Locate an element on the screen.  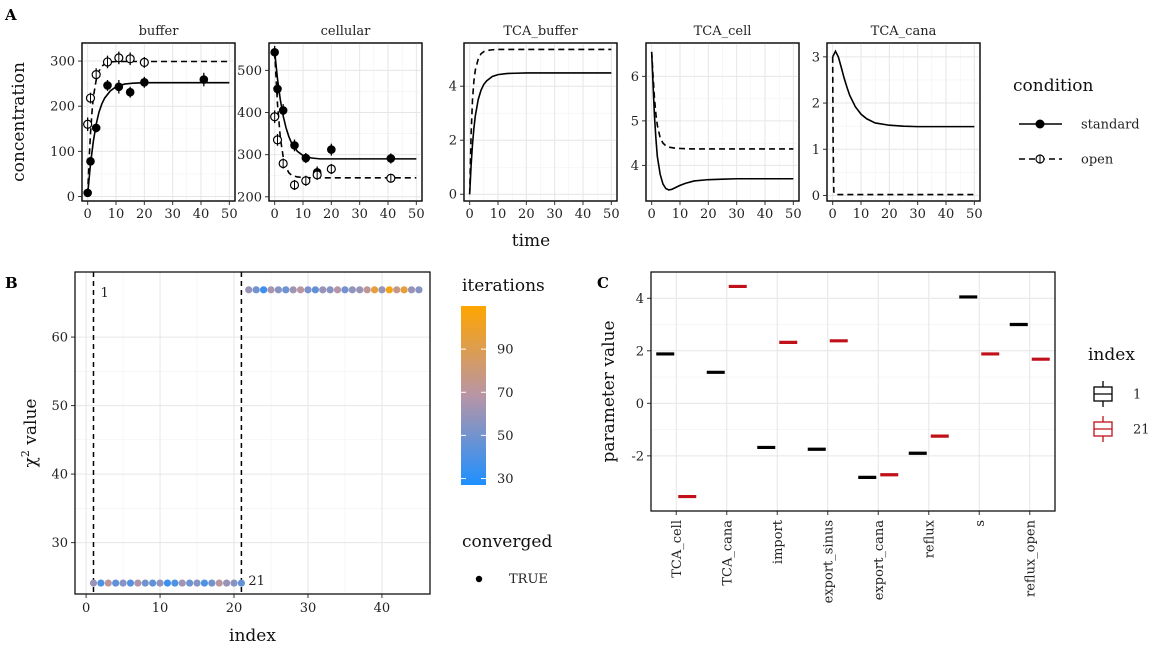
y-tick-label: 3 is located at coordinates (816, 57).